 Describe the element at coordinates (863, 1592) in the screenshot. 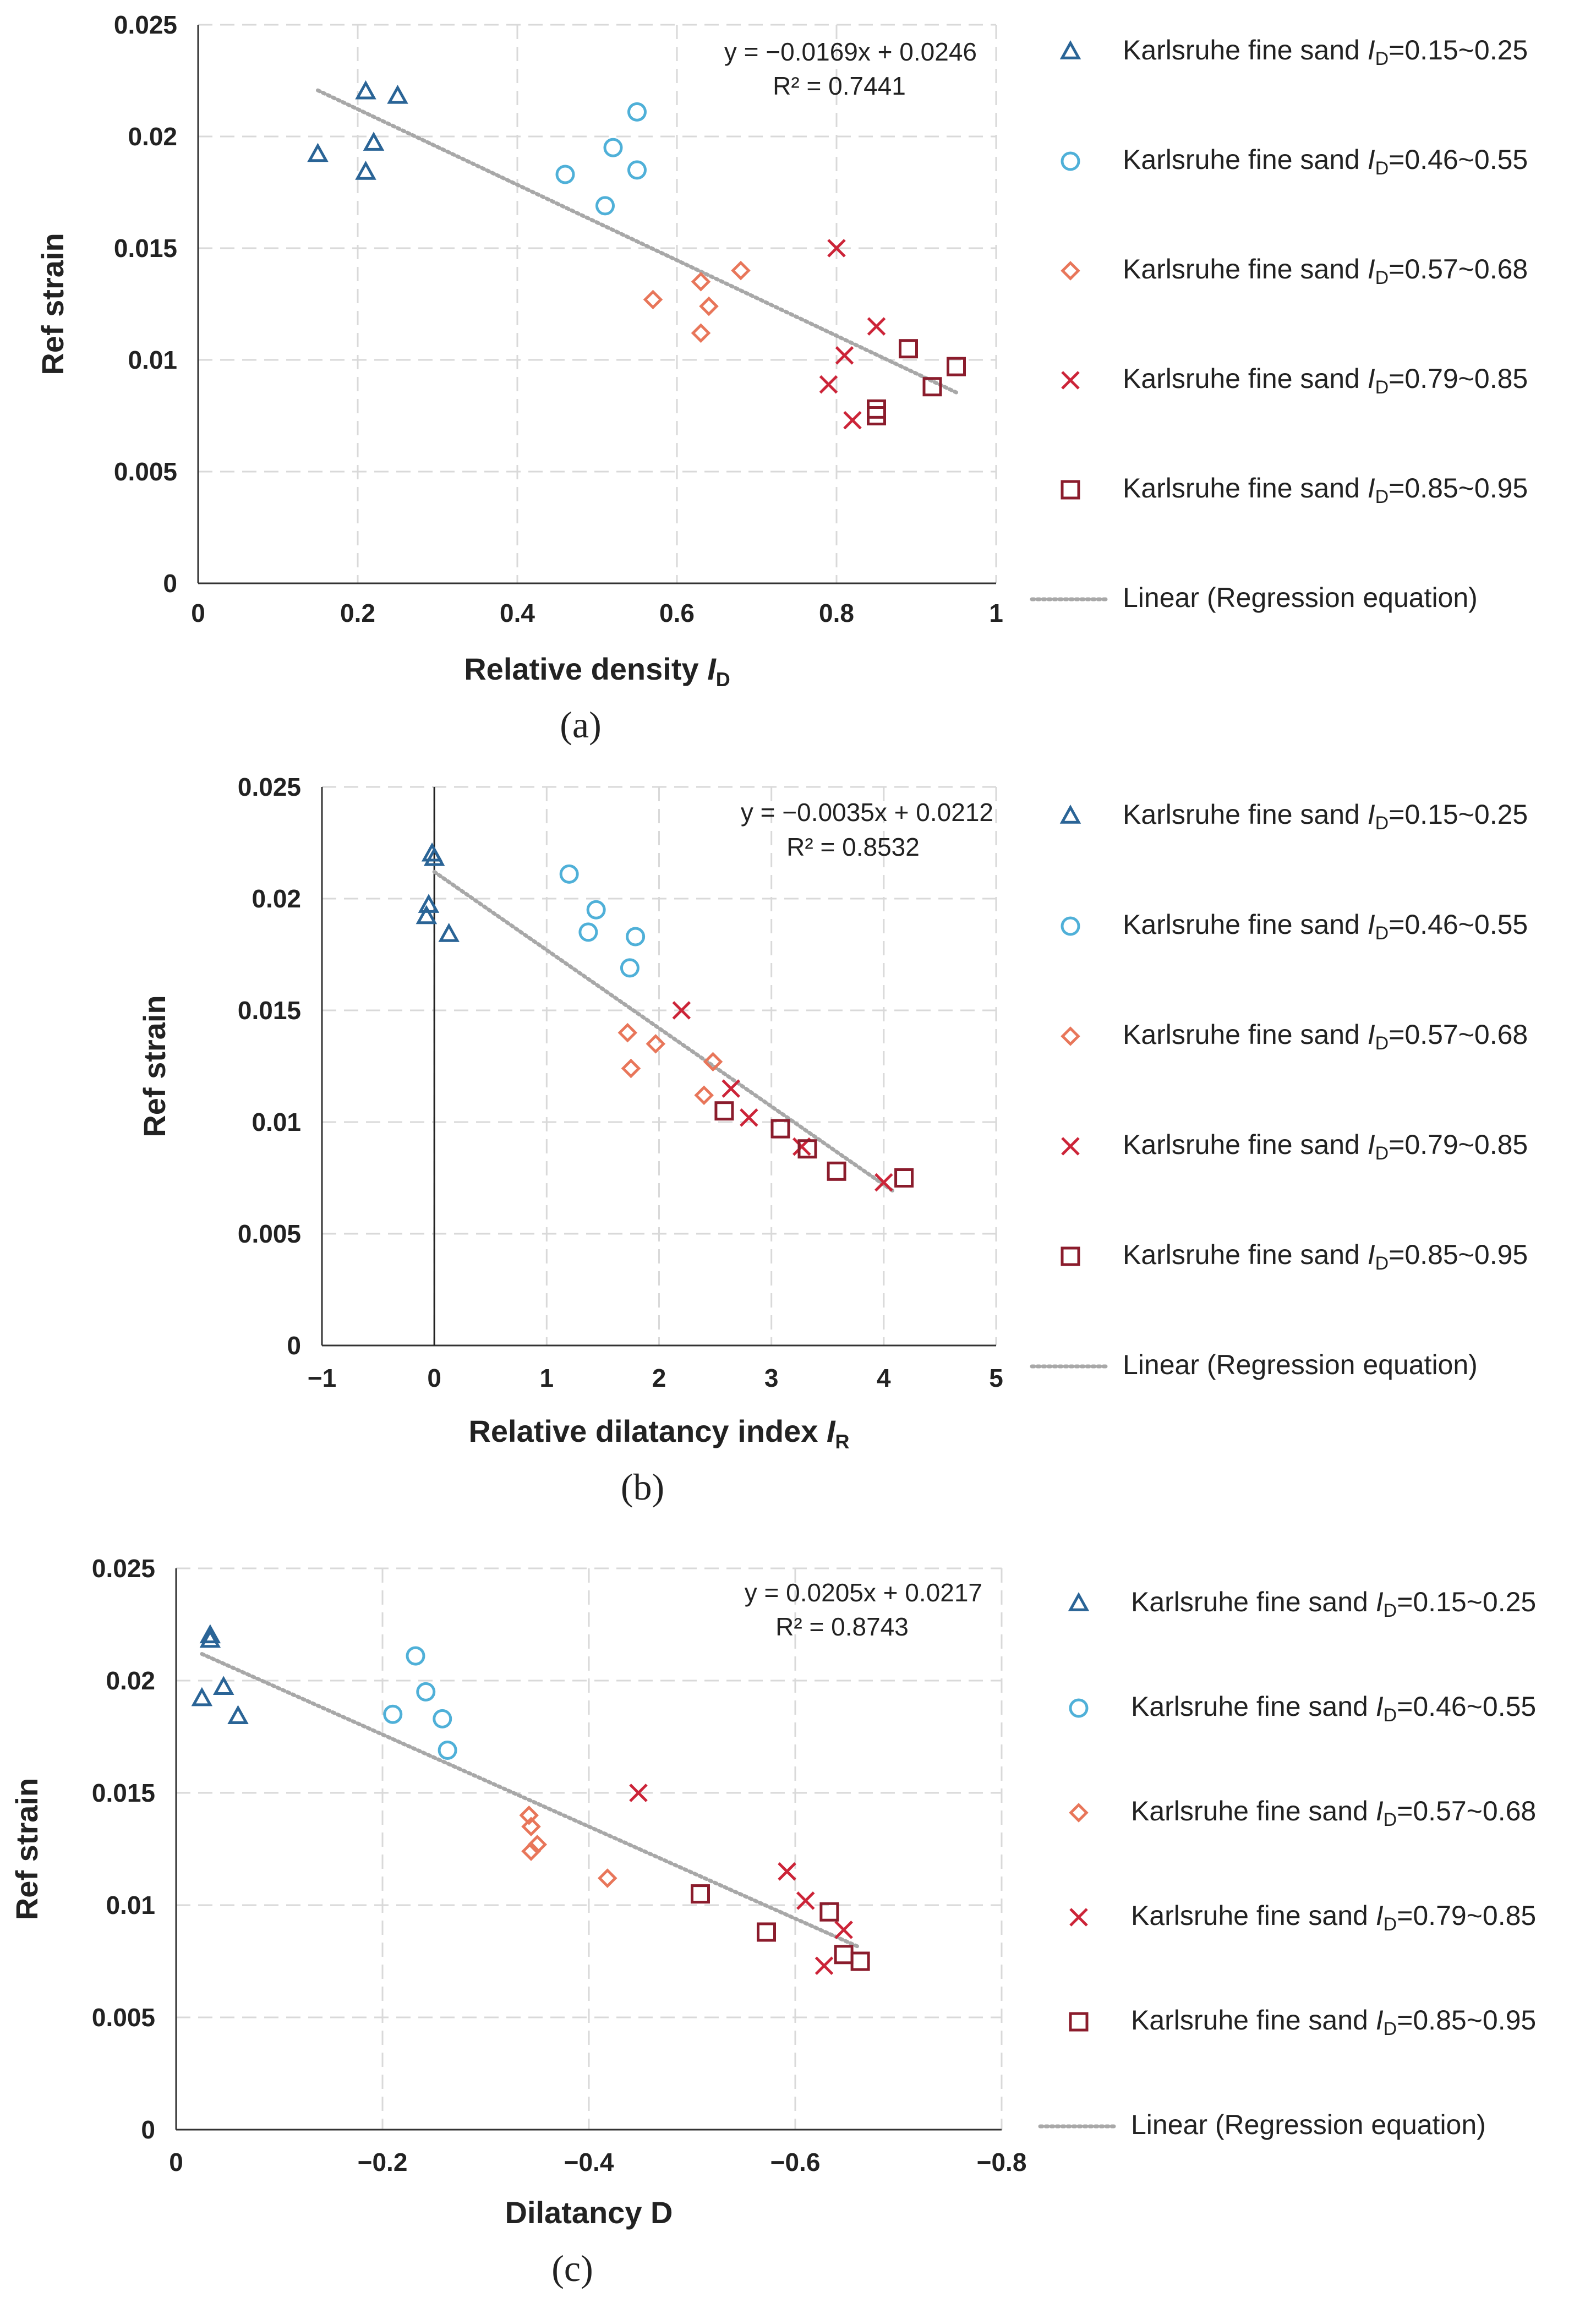

I see `regression-equation: y = 0.0205x + 0.0217` at that location.